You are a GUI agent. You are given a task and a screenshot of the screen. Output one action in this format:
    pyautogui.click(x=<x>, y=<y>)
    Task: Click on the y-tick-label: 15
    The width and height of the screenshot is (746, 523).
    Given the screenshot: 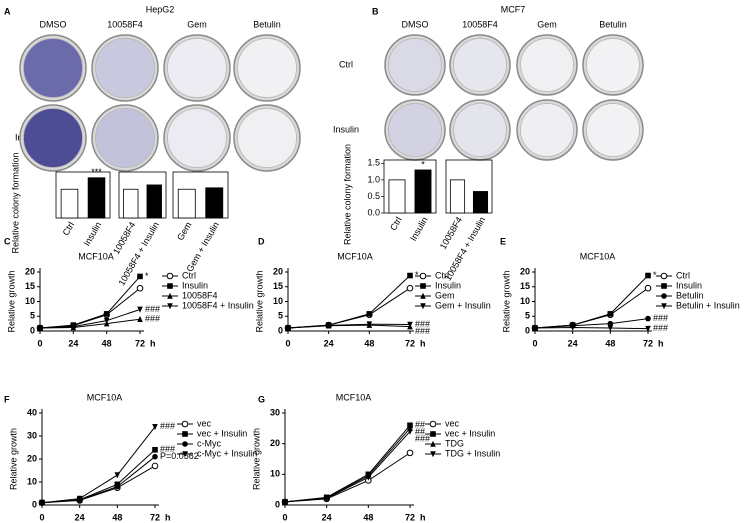 What is the action you would take?
    pyautogui.click(x=30, y=286)
    